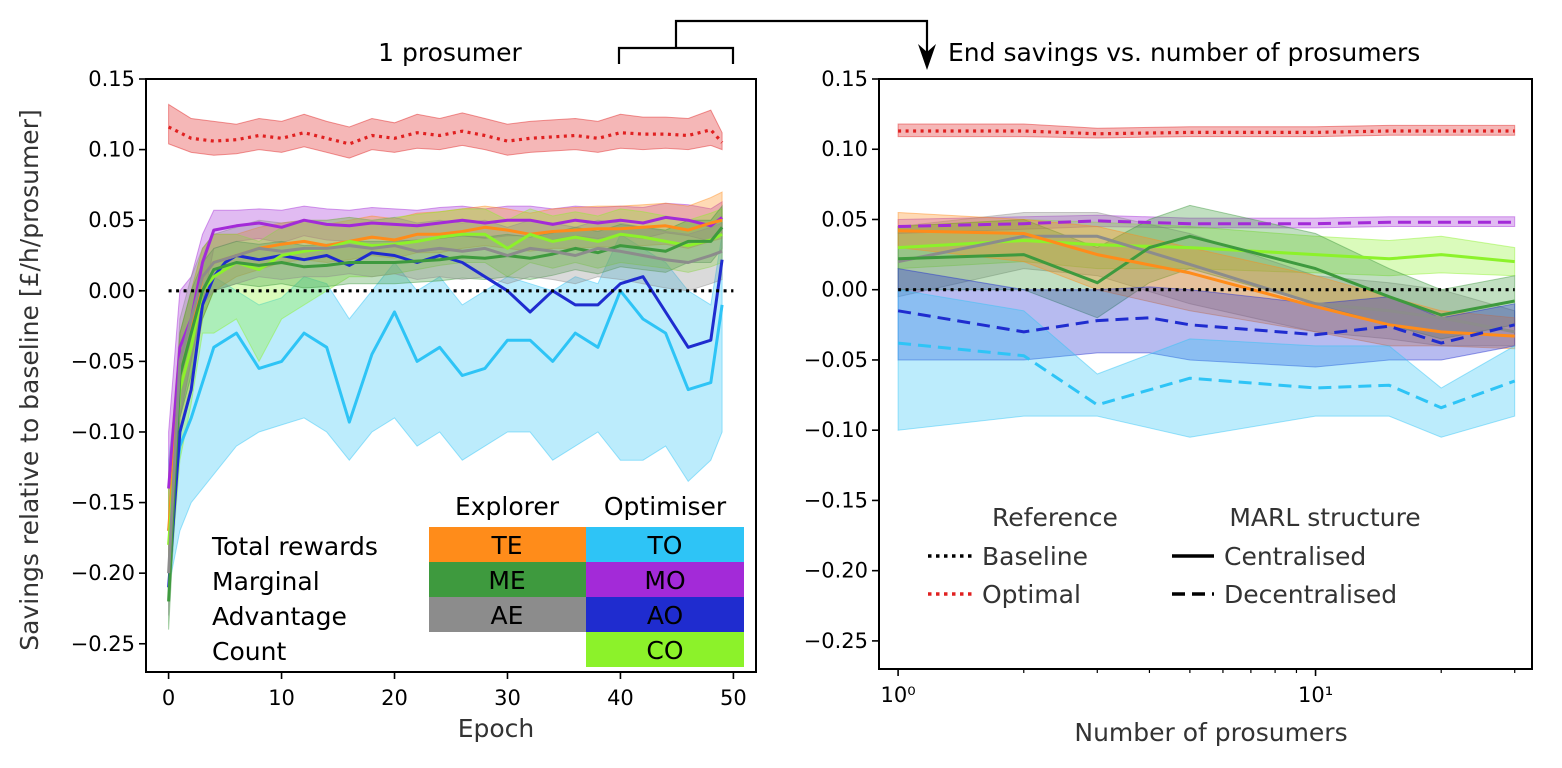 The width and height of the screenshot is (1562, 768). What do you see at coordinates (1324, 517) in the screenshot?
I see `legend-structure-title: MARL structure` at bounding box center [1324, 517].